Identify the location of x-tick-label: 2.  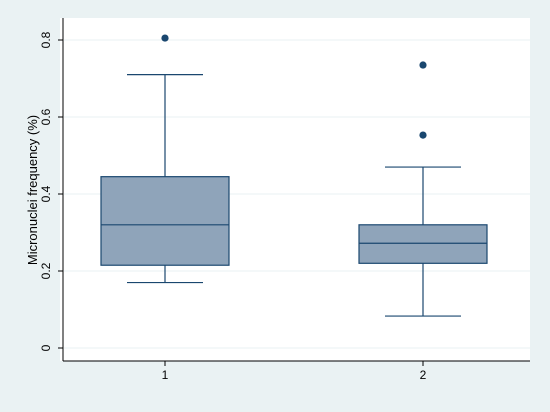
(423, 375).